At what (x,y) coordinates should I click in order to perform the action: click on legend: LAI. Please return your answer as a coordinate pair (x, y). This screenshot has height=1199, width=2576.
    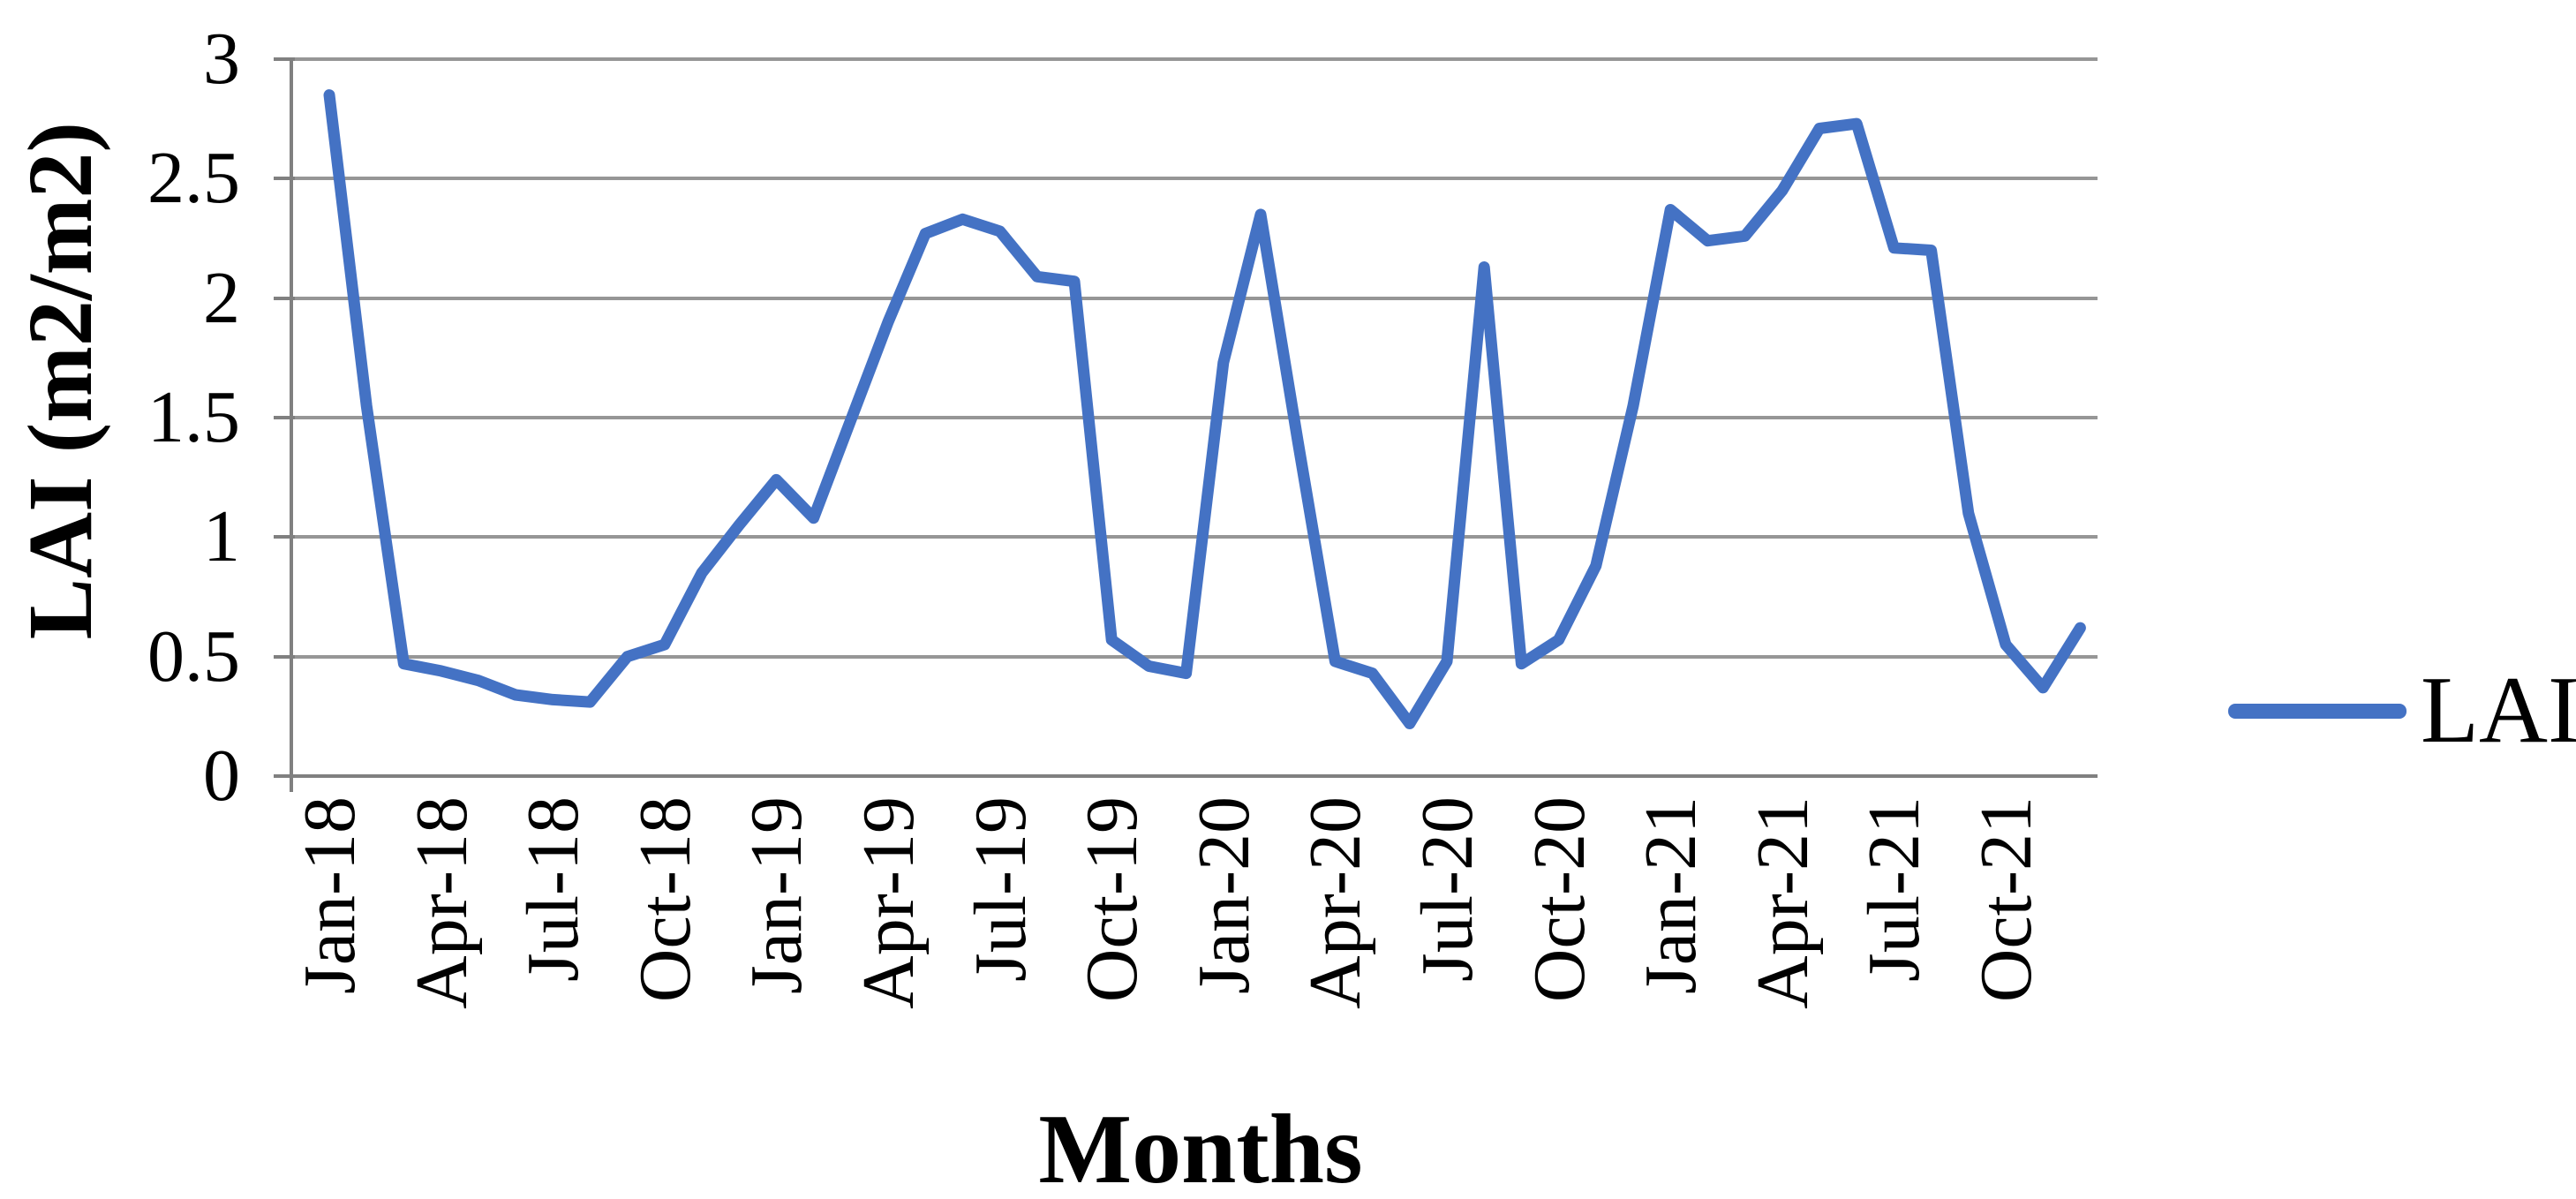
    Looking at the image, I should click on (2402, 710).